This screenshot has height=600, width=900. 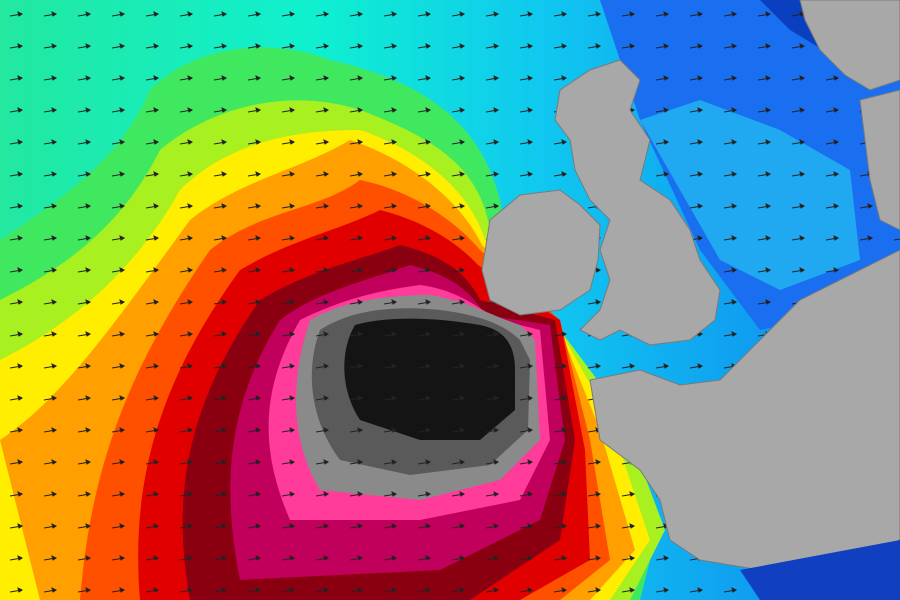 I want to click on scandinavia, so click(x=849, y=45).